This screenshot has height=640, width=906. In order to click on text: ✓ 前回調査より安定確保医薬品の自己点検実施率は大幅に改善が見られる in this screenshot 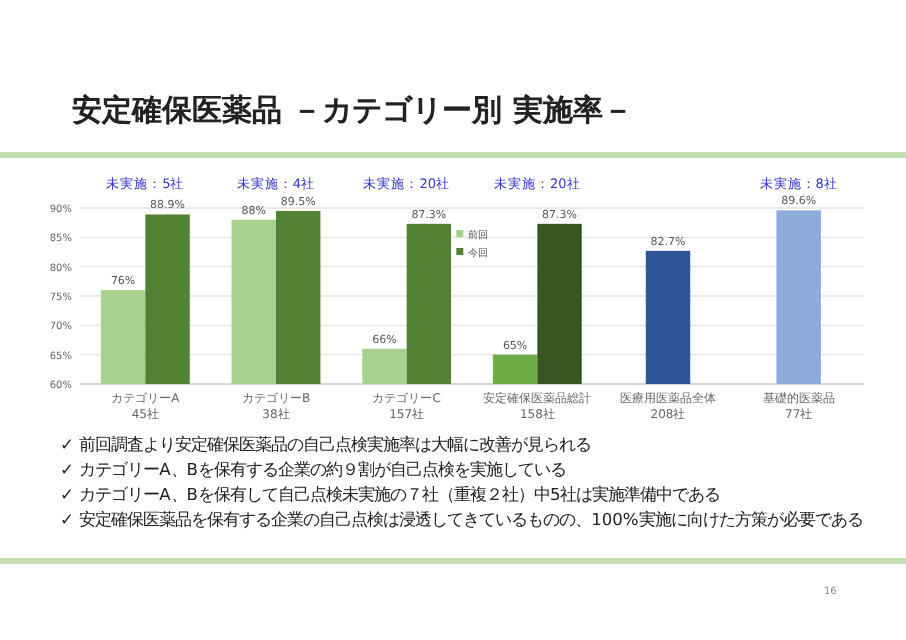, I will do `click(326, 444)`.